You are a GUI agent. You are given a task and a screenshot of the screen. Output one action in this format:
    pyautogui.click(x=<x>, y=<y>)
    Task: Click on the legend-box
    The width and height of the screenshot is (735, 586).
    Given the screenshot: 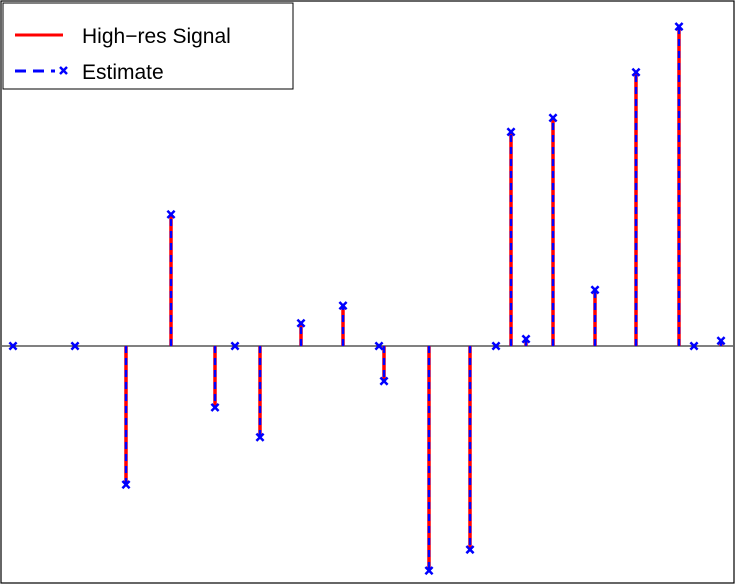 What is the action you would take?
    pyautogui.click(x=148, y=46)
    